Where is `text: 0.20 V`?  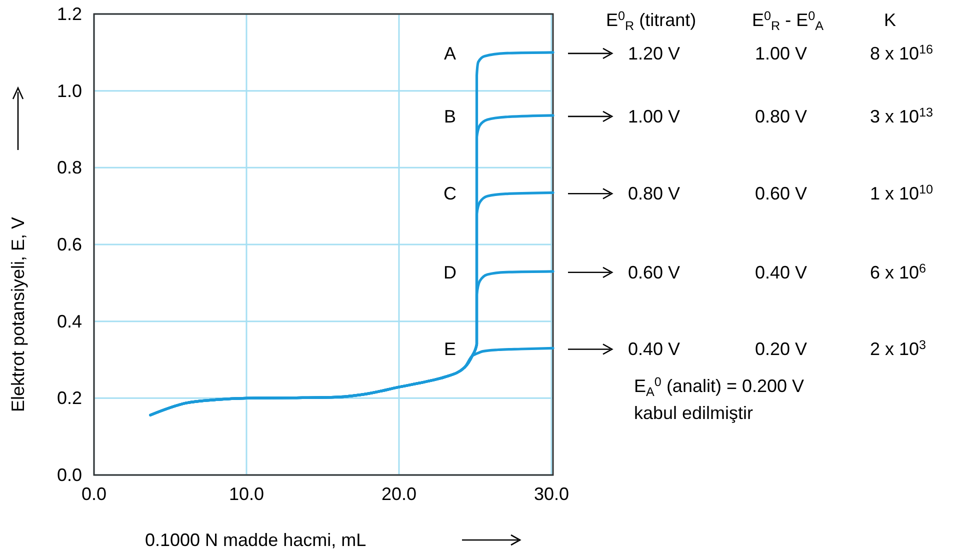
text: 0.20 V is located at coordinates (781, 349).